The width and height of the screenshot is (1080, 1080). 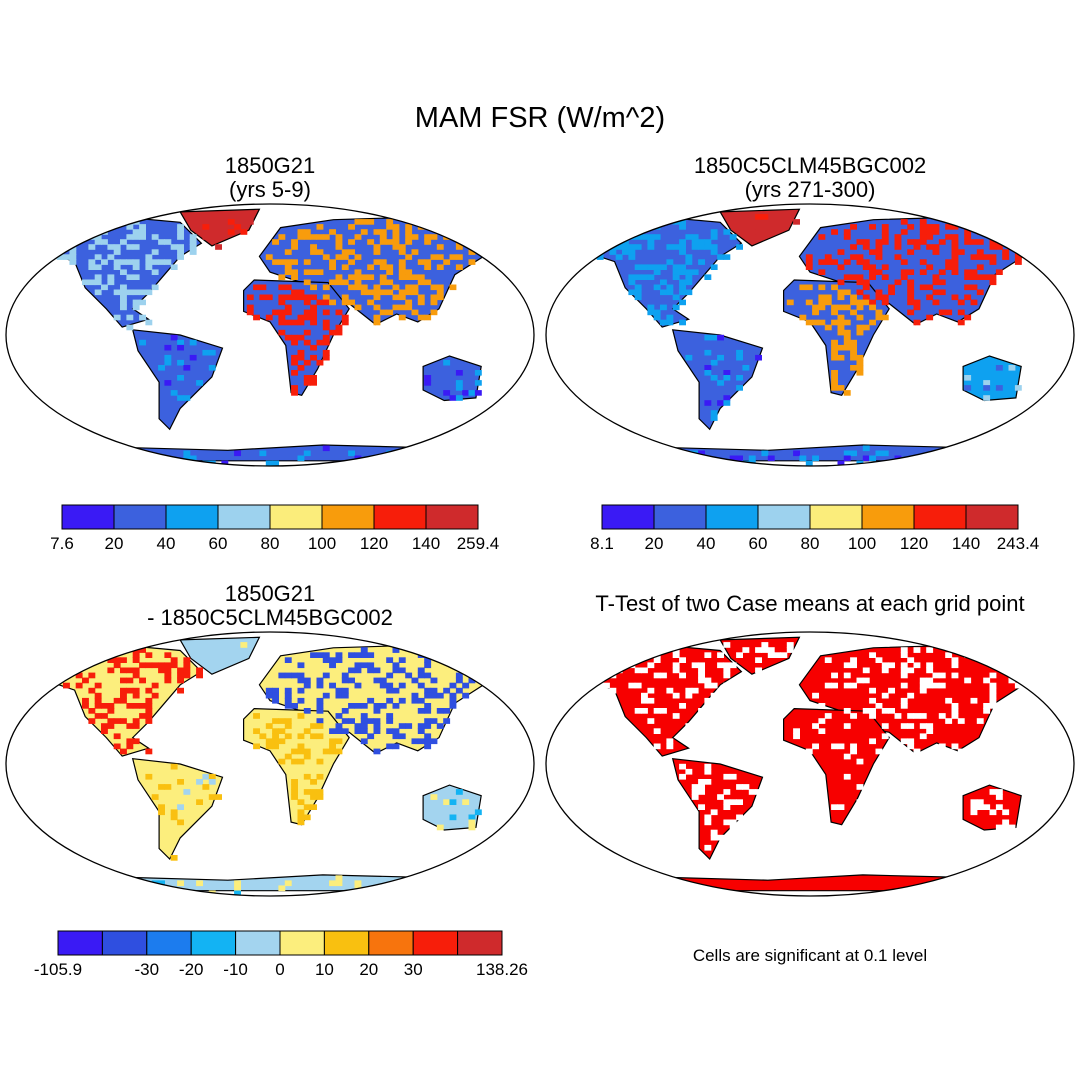 I want to click on map-top-left, so click(x=270, y=335).